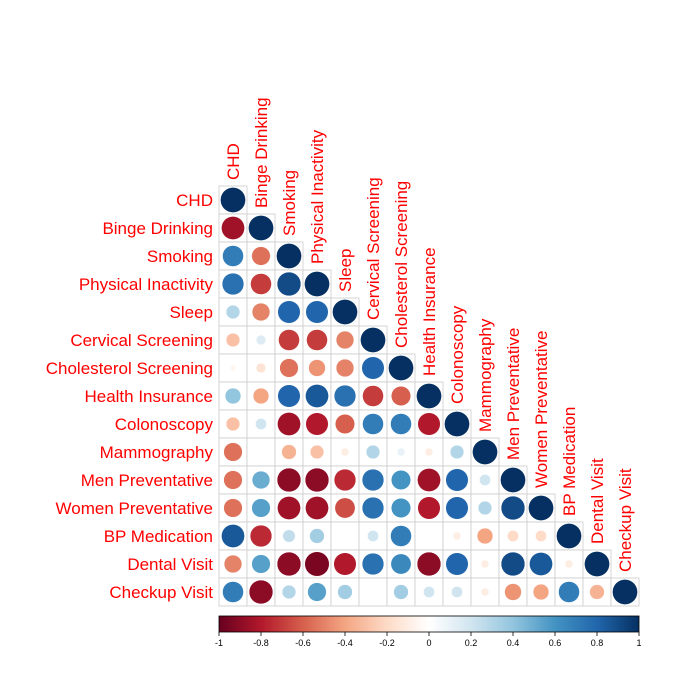 The width and height of the screenshot is (680, 680). I want to click on column-label-cervical-screening: Cervical Screening, so click(373, 248).